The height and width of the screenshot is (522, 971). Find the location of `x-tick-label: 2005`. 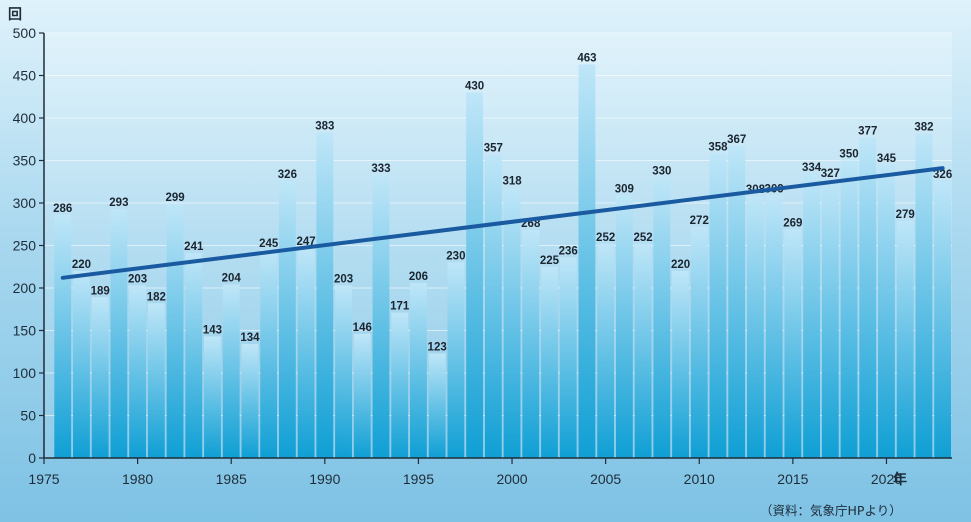

x-tick-label: 2005 is located at coordinates (605, 479).